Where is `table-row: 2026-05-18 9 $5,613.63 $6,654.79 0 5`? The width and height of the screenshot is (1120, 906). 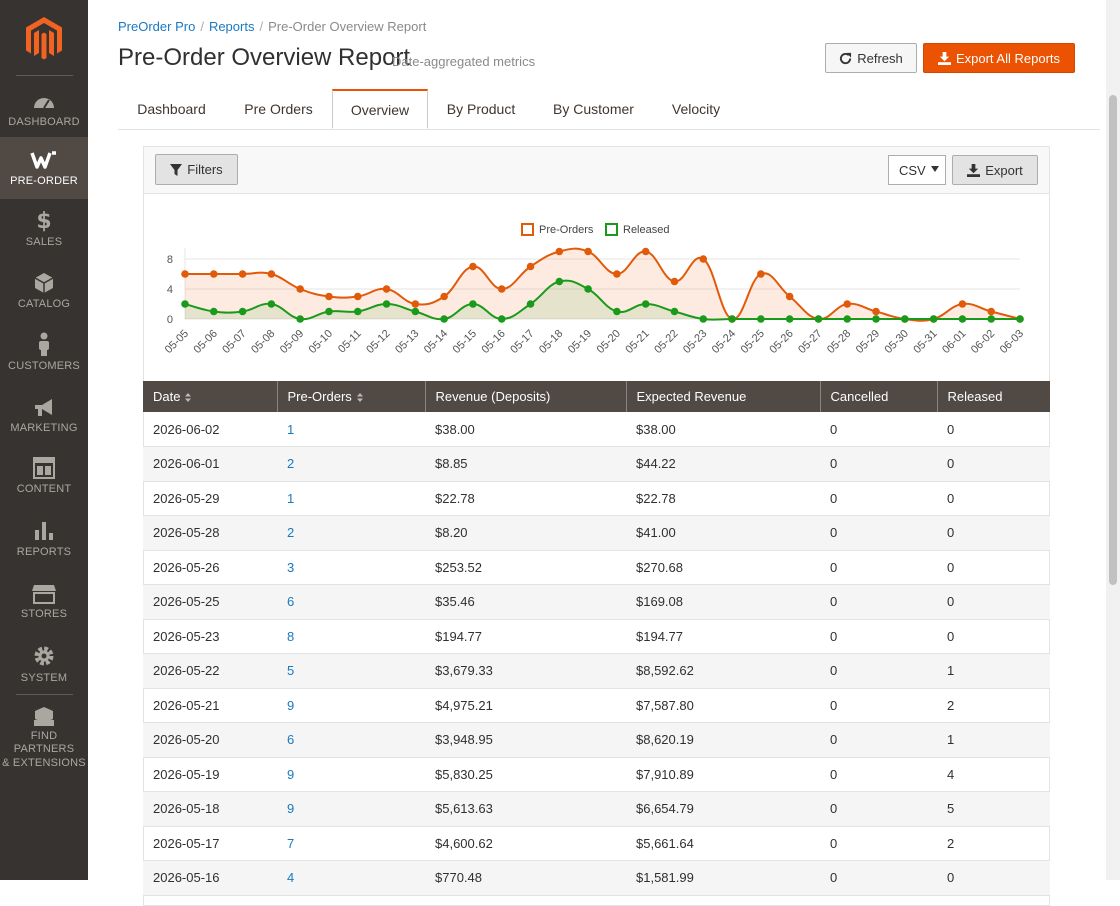
table-row: 2026-05-18 9 $5,613.63 $6,654.79 0 5 is located at coordinates (596, 809).